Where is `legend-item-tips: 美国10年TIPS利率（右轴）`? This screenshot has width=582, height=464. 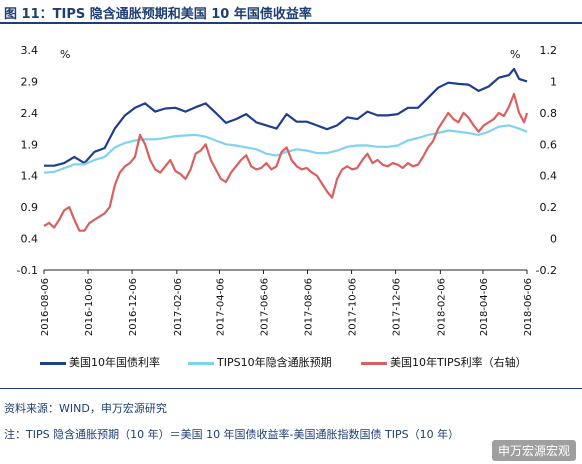 legend-item-tips: 美国10年TIPS利率（右轴） is located at coordinates (444, 362).